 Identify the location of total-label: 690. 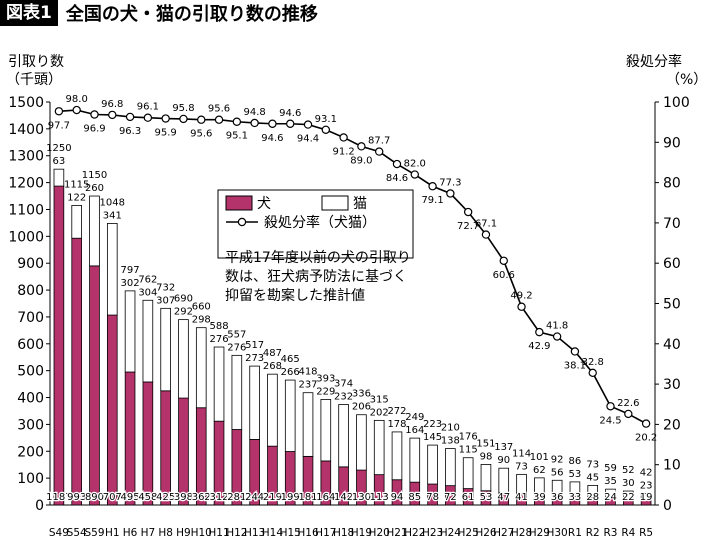
(183, 299).